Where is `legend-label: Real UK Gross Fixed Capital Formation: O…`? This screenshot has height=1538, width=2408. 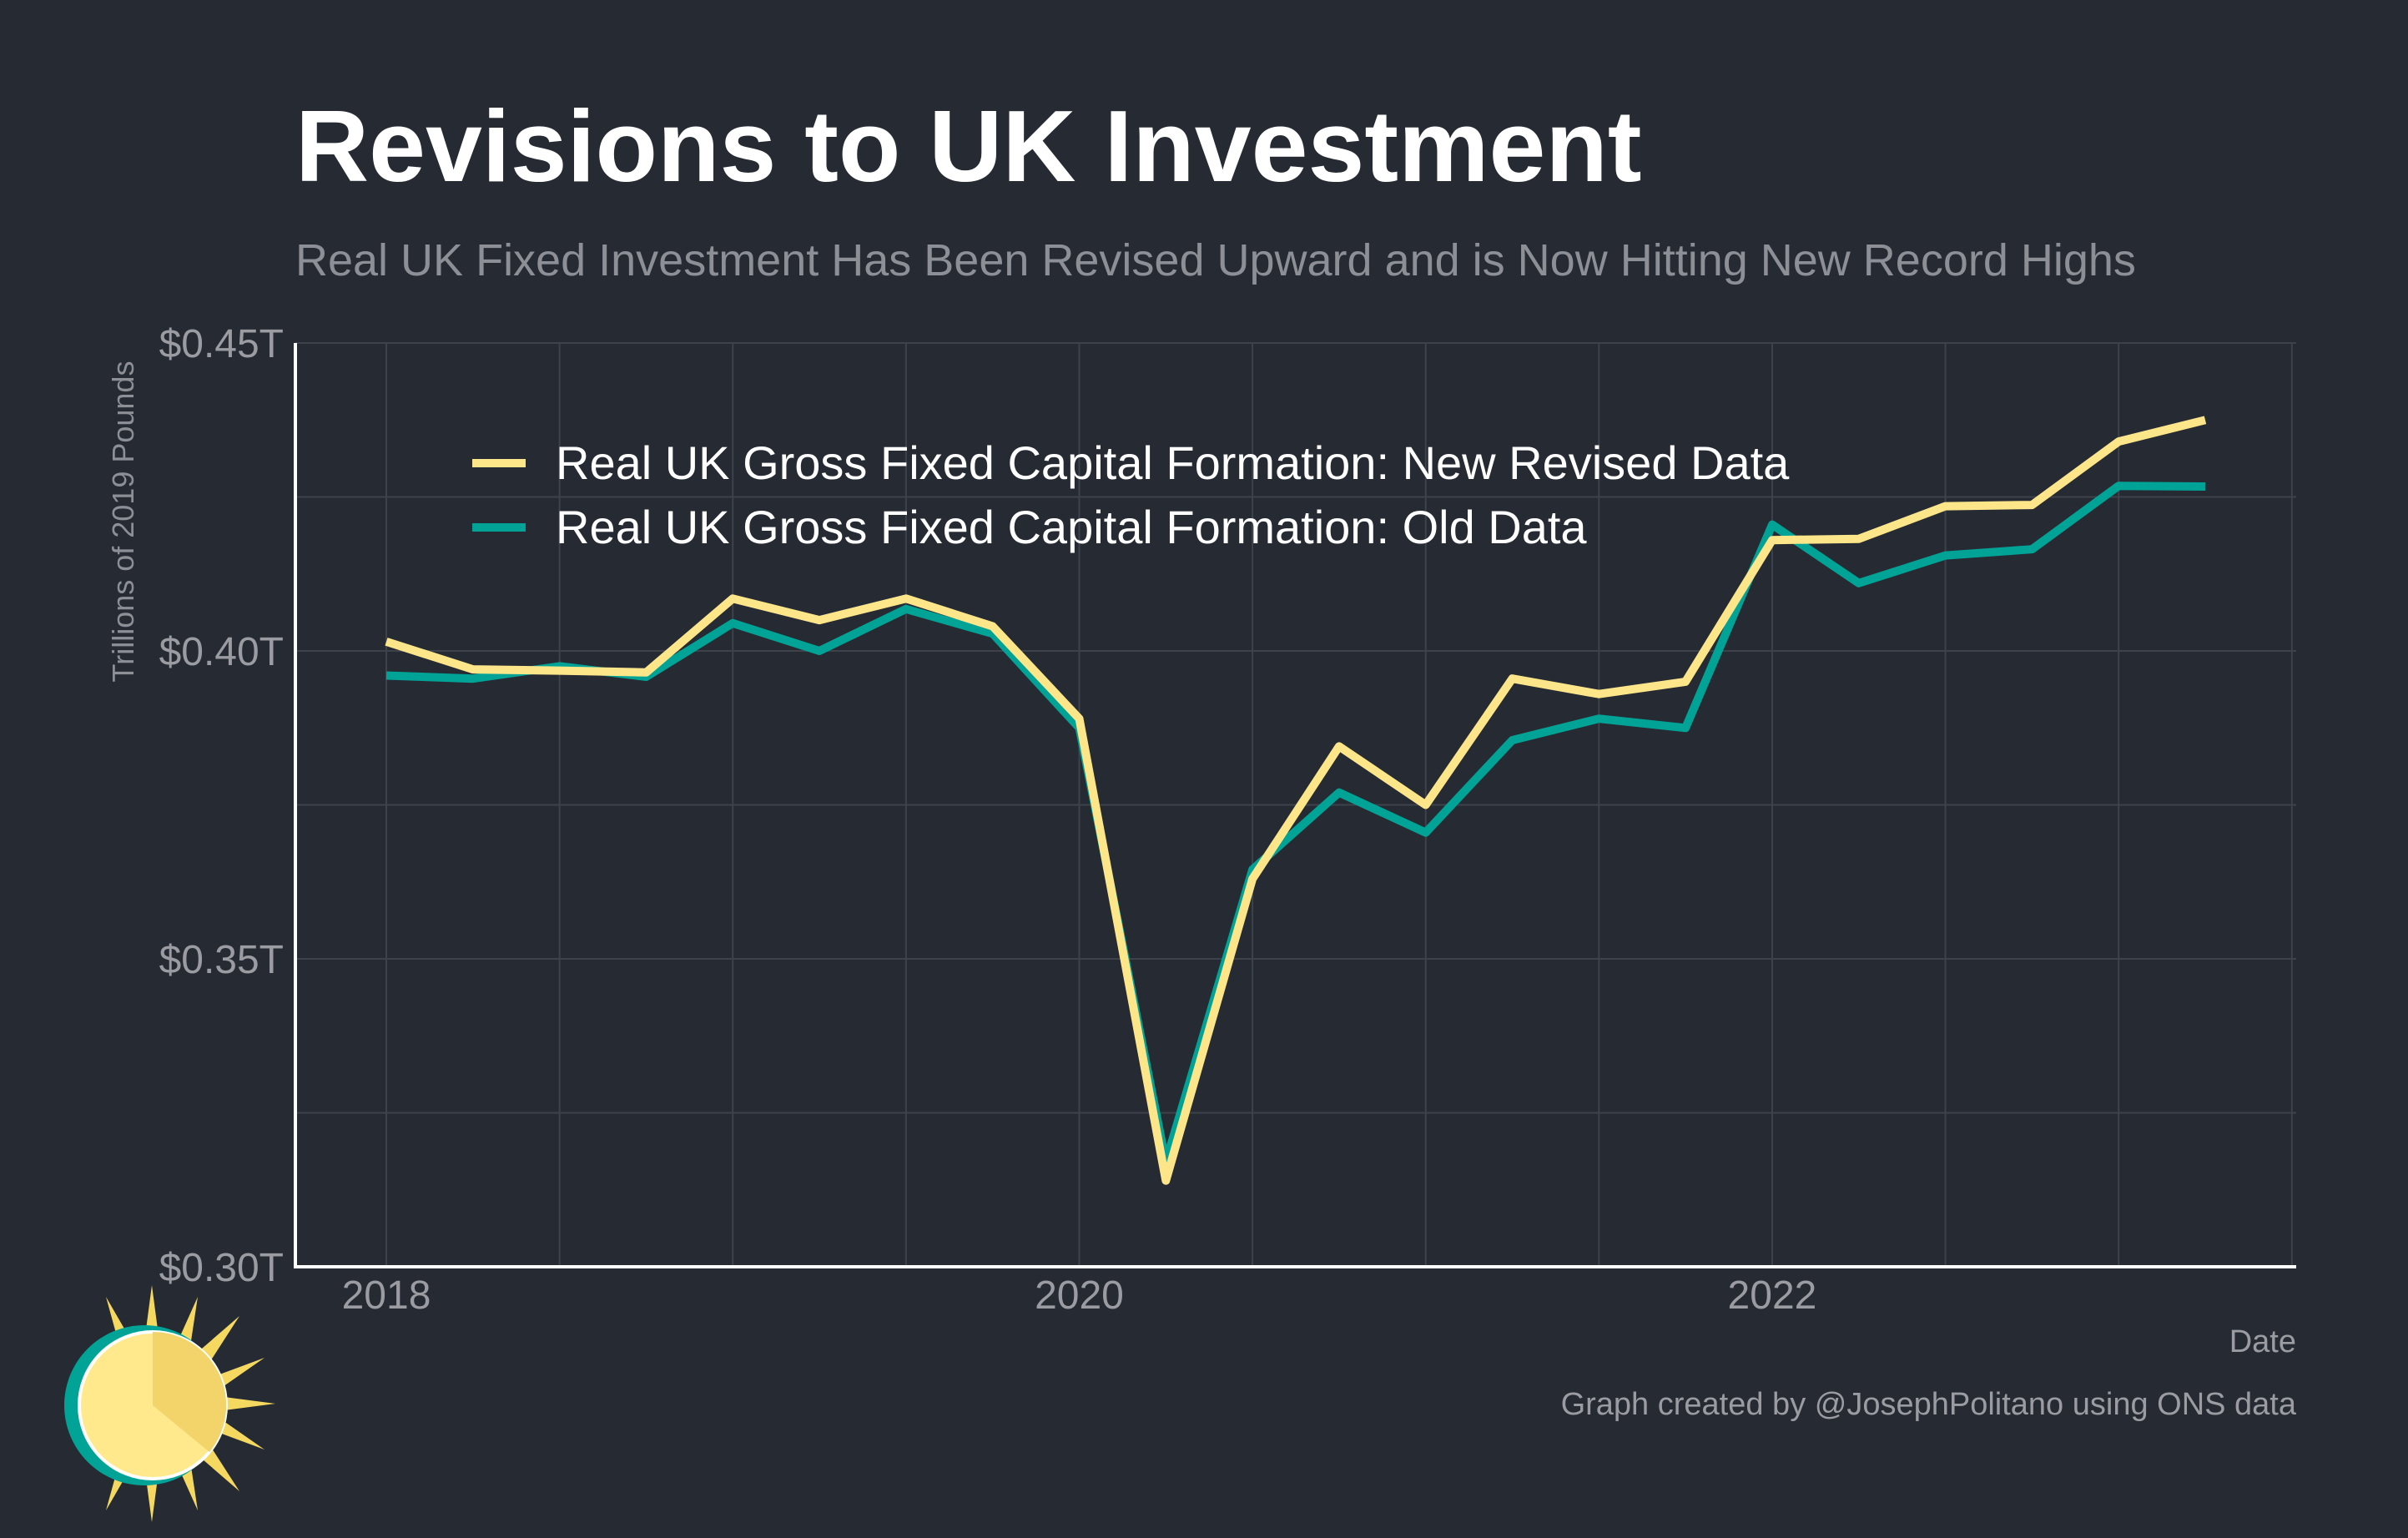 legend-label: Real UK Gross Fixed Capital Formation: O… is located at coordinates (1071, 527).